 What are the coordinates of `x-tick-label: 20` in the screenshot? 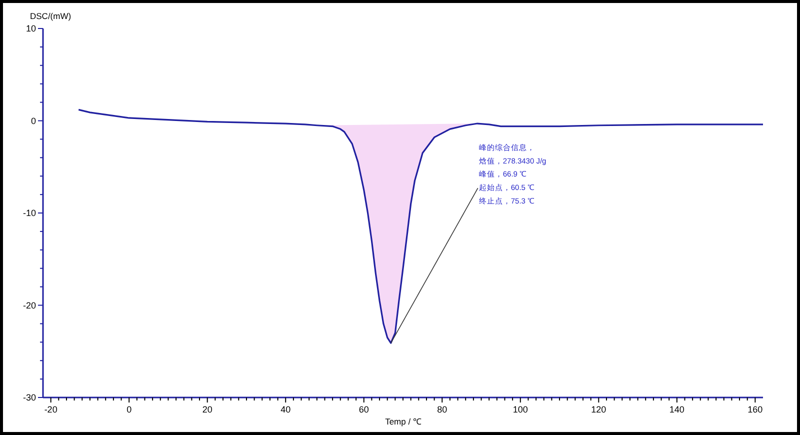 It's located at (207, 409).